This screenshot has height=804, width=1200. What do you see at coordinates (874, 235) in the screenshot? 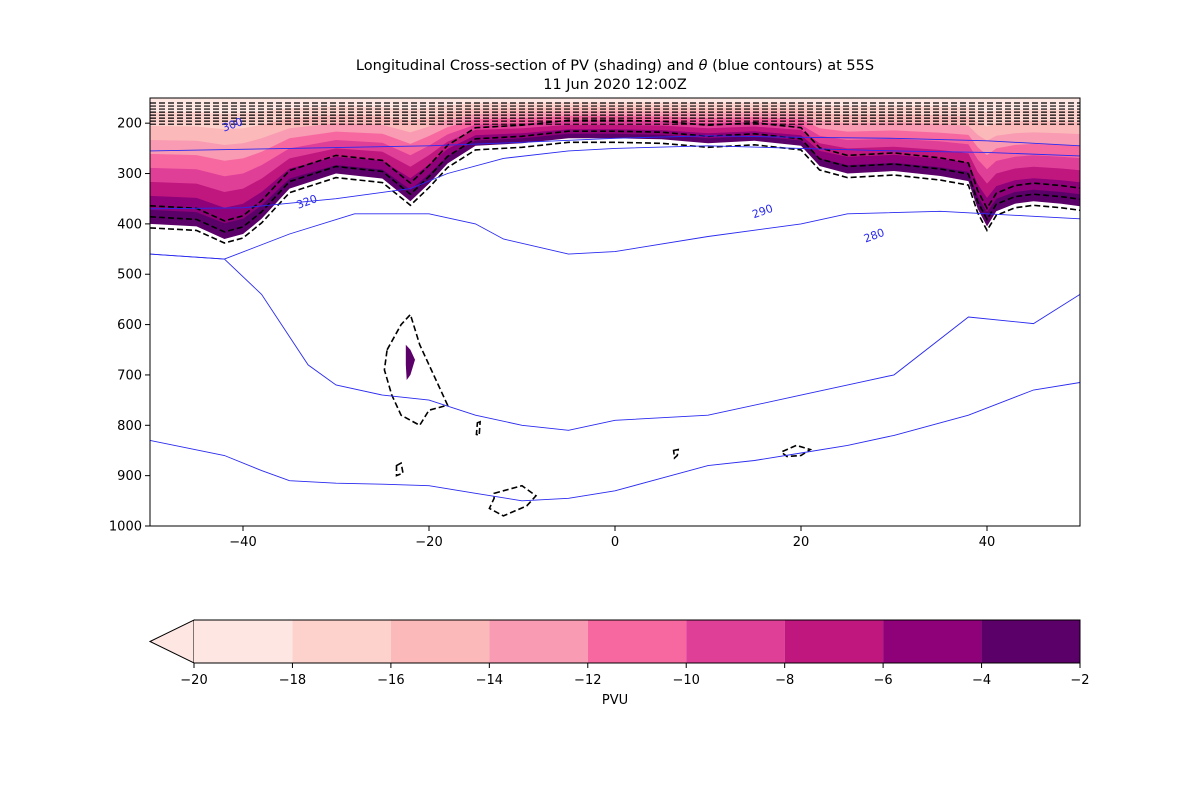
I see `theta-label: 280` at bounding box center [874, 235].